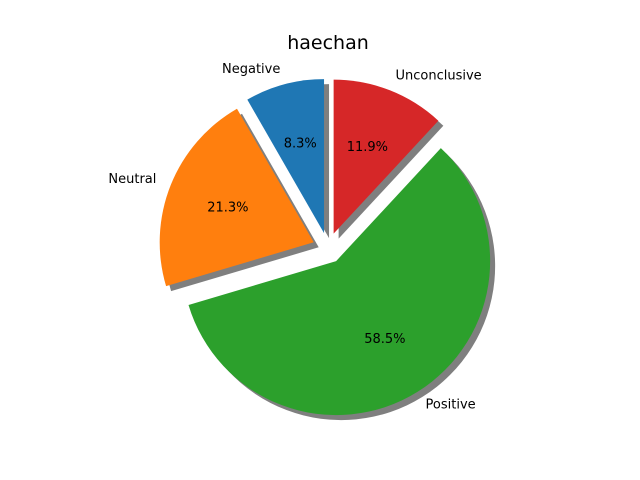  I want to click on slice-percent-positive: 58.5%, so click(384, 339).